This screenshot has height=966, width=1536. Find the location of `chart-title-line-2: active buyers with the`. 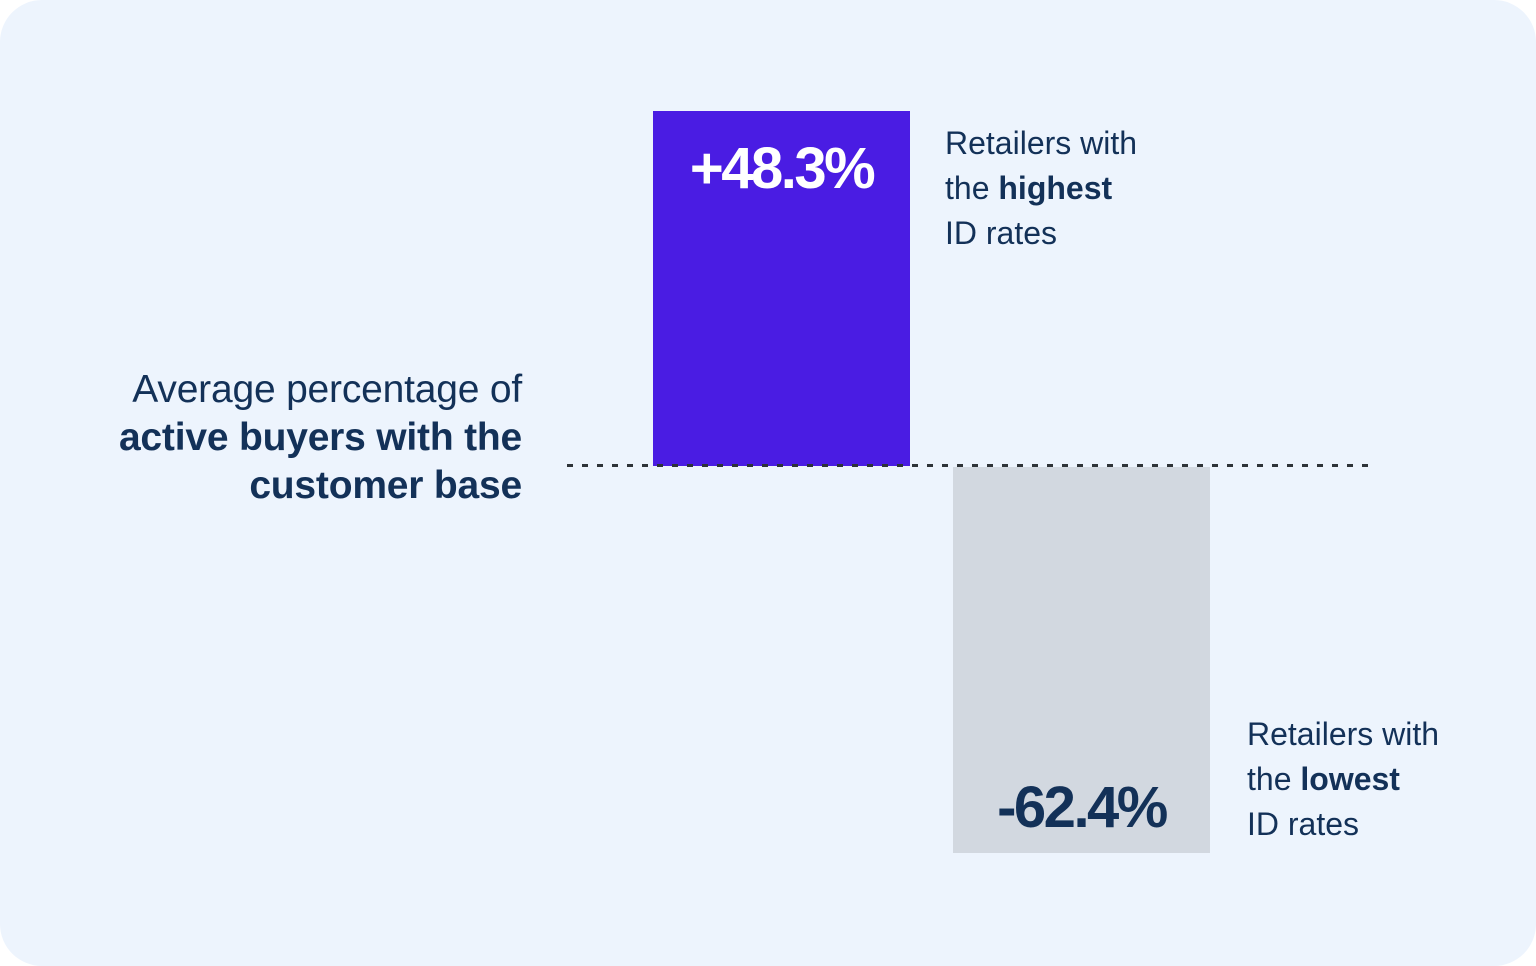

chart-title-line-2: active buyers with the is located at coordinates (320, 437).